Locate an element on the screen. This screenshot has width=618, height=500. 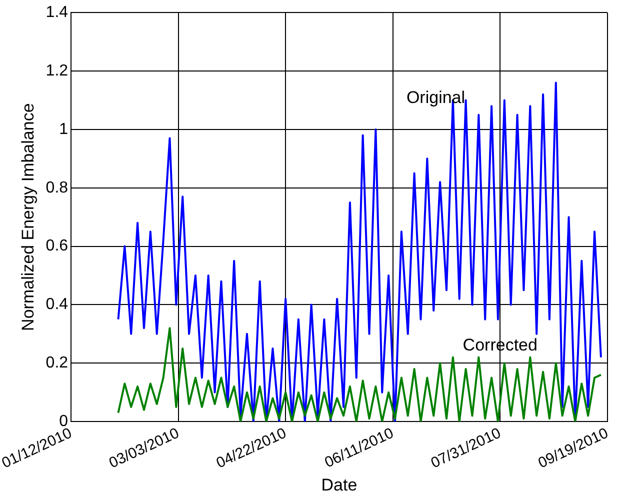
y-tick-label: 0.6 is located at coordinates (57, 246).